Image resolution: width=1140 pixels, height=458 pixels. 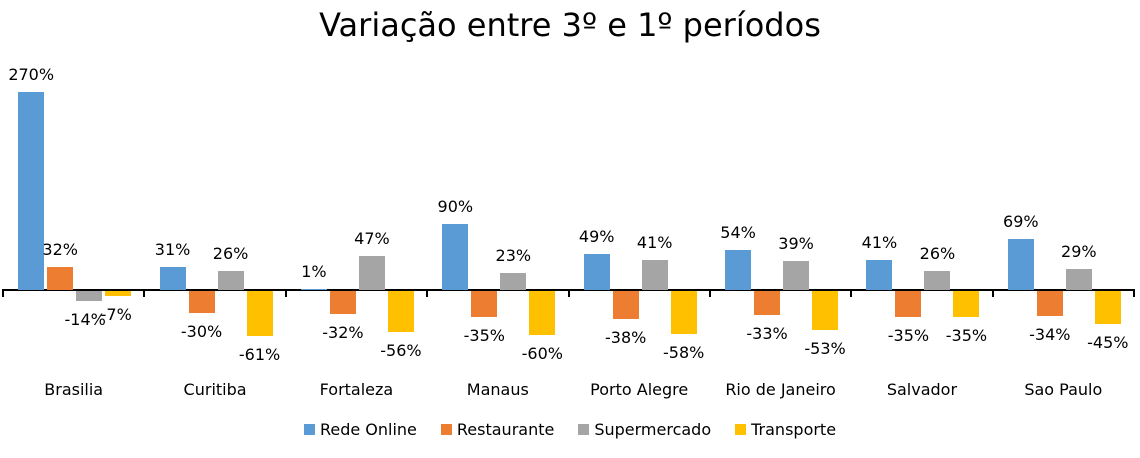 What do you see at coordinates (400, 312) in the screenshot?
I see `bar-fortaleza-transporte` at bounding box center [400, 312].